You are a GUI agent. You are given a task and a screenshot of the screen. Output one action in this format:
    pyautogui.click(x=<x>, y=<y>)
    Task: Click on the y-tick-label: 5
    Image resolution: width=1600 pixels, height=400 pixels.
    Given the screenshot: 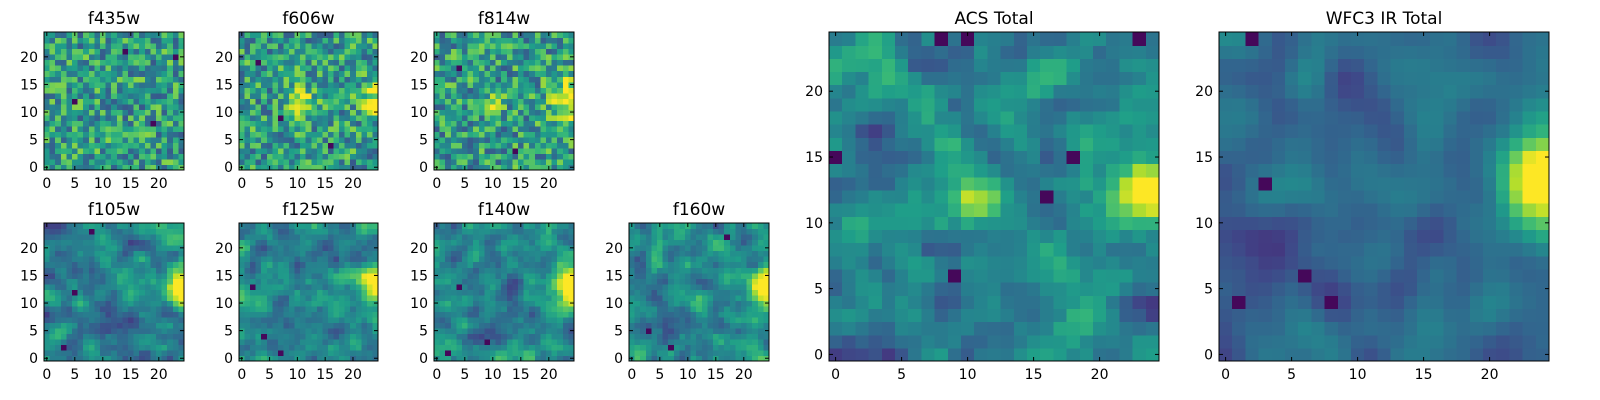 What is the action you would take?
    pyautogui.click(x=423, y=332)
    